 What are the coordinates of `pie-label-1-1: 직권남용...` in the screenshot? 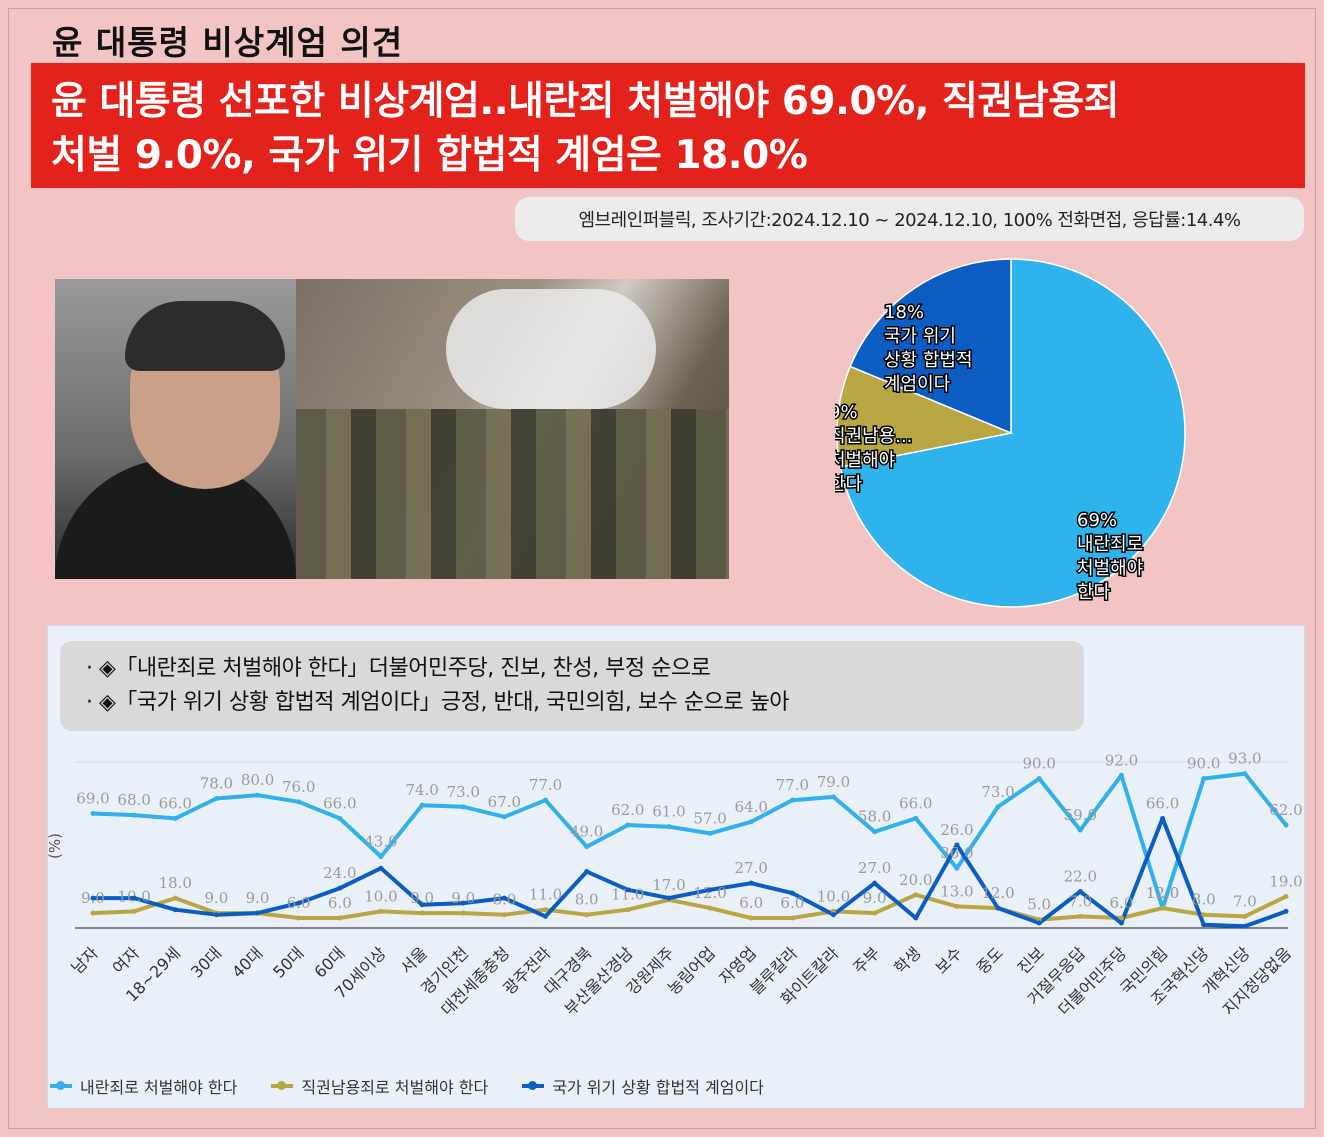 It's located at (873, 436).